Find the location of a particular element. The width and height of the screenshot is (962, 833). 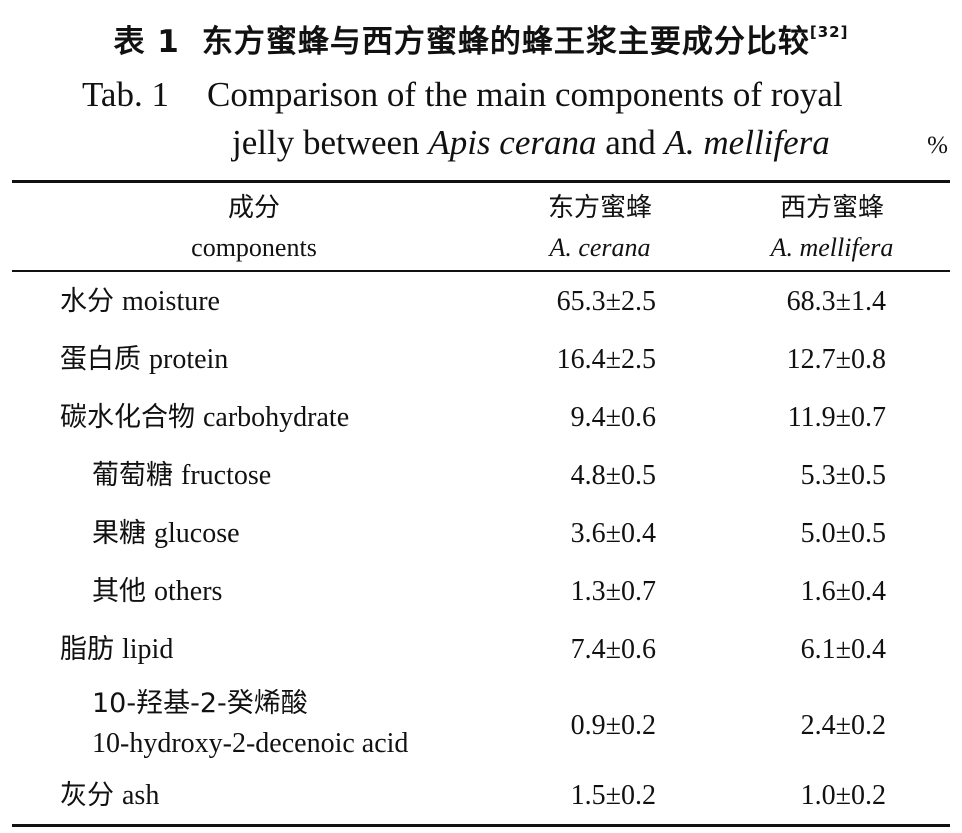

row-label: 其他 others is located at coordinates (157, 592).